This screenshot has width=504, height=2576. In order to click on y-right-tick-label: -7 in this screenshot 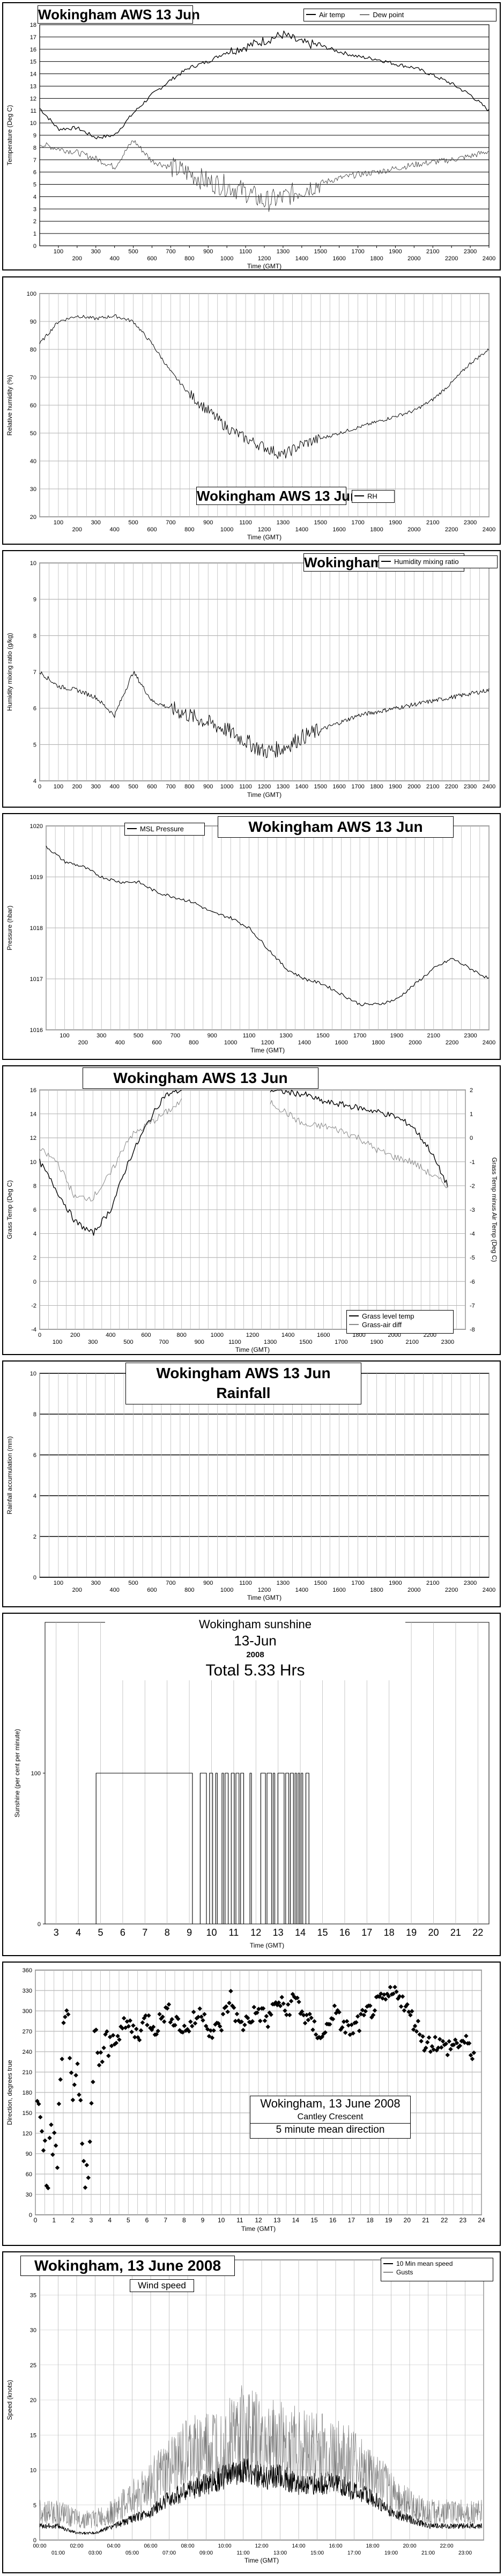, I will do `click(472, 1305)`.